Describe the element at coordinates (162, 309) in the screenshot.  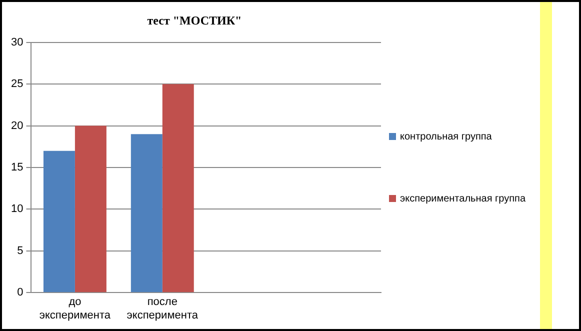
I see `x-tick-label: после эксперимента` at that location.